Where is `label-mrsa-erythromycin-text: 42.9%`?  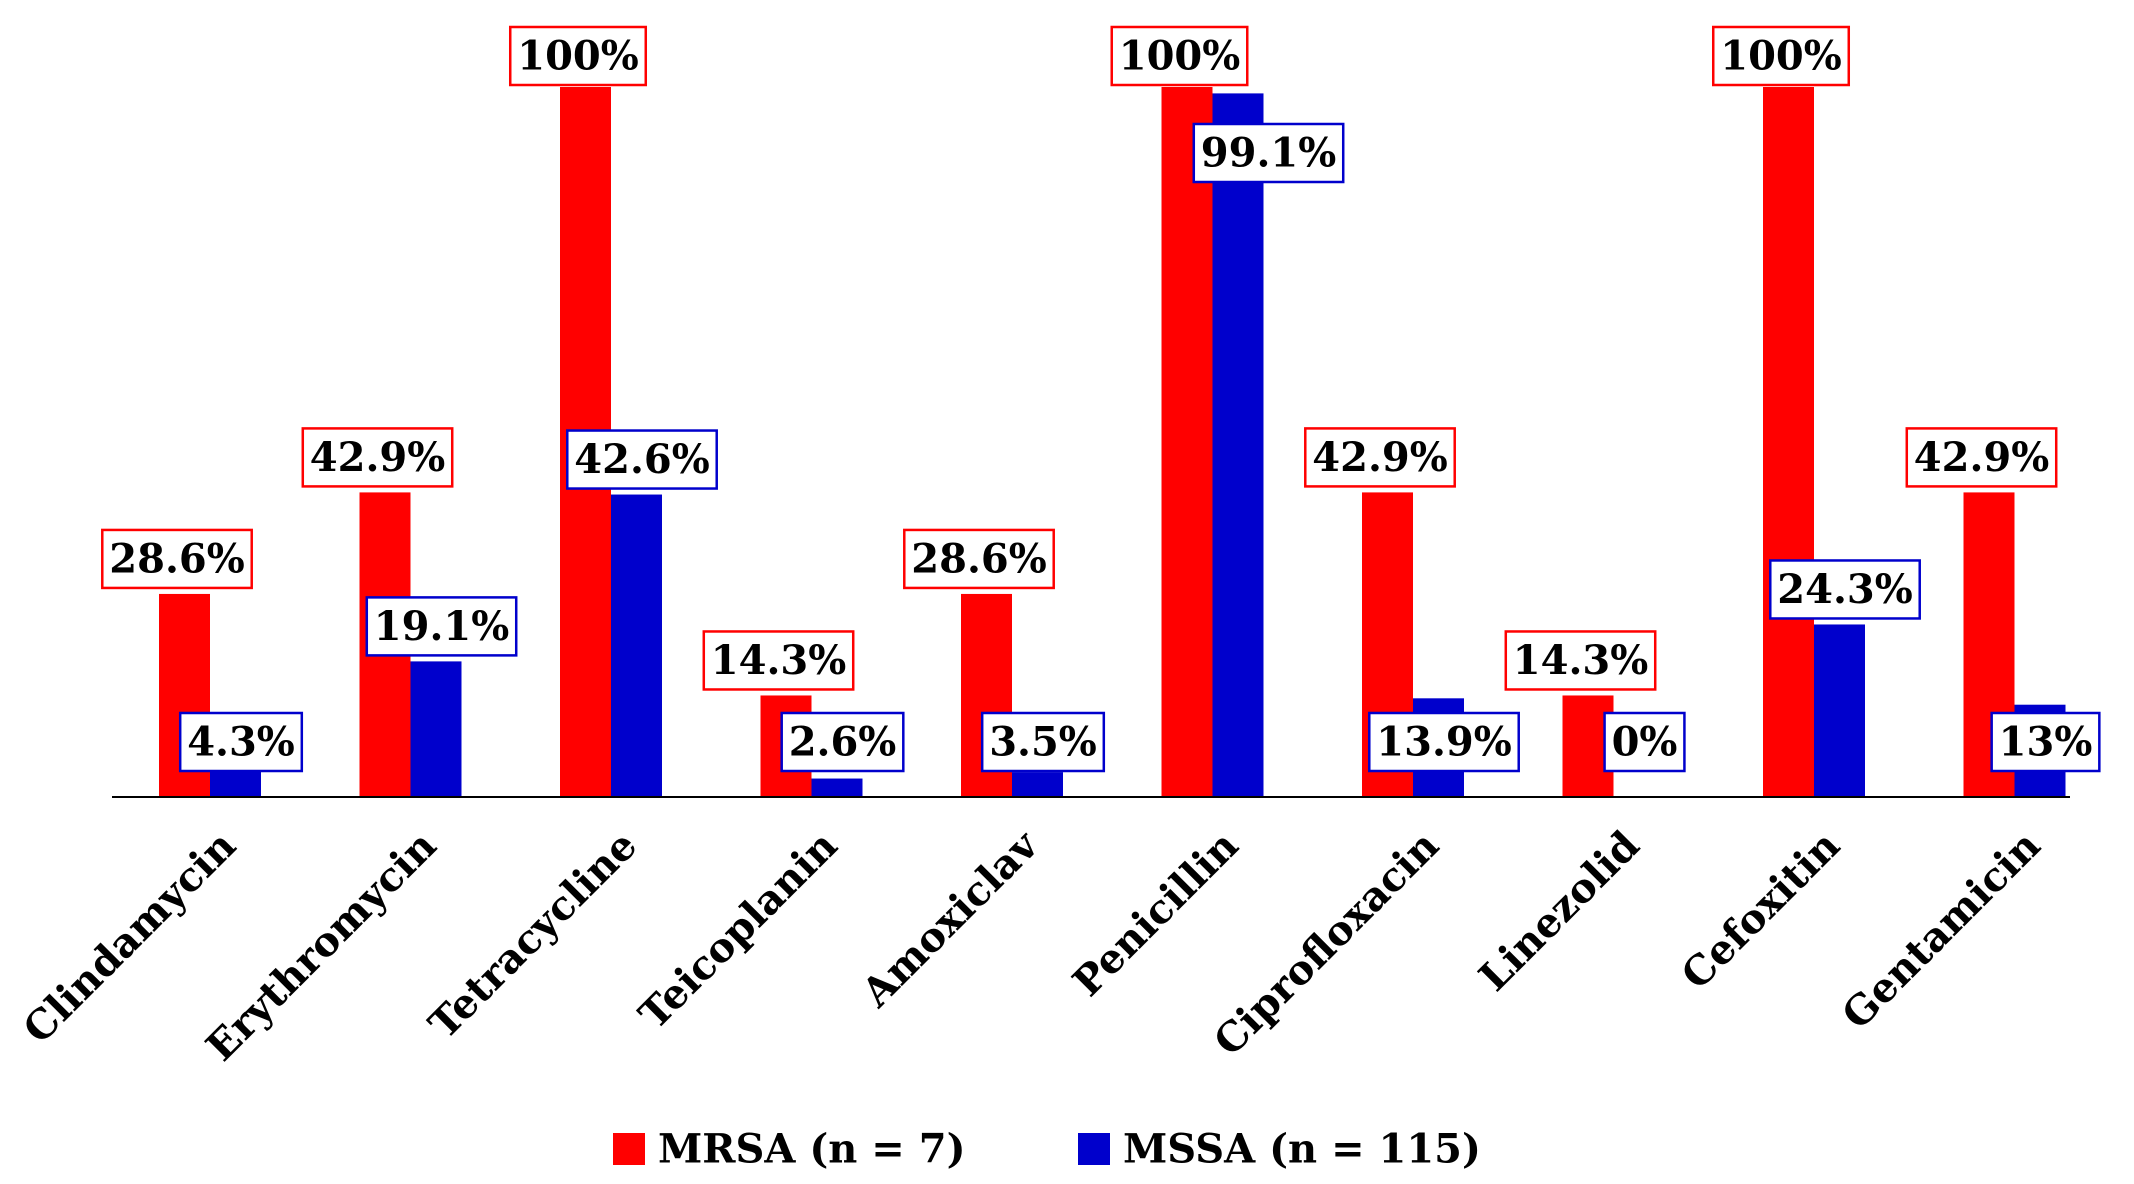
label-mrsa-erythromycin-text: 42.9% is located at coordinates (377, 457).